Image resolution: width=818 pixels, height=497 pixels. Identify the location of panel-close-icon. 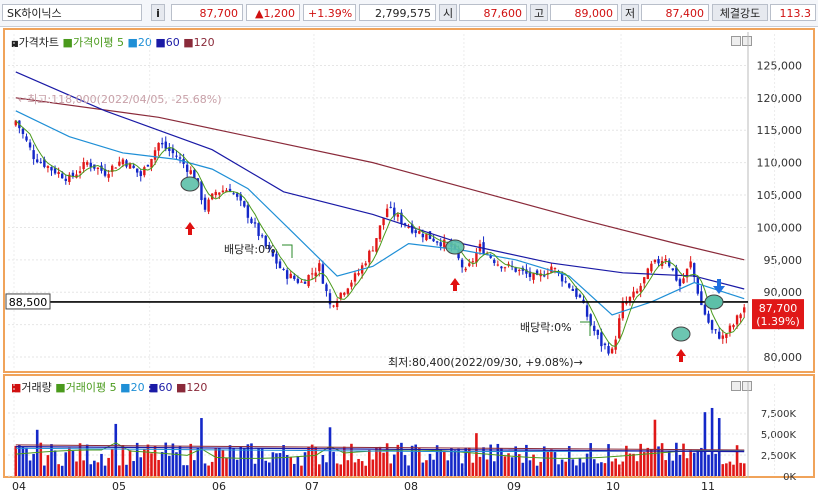
(747, 41).